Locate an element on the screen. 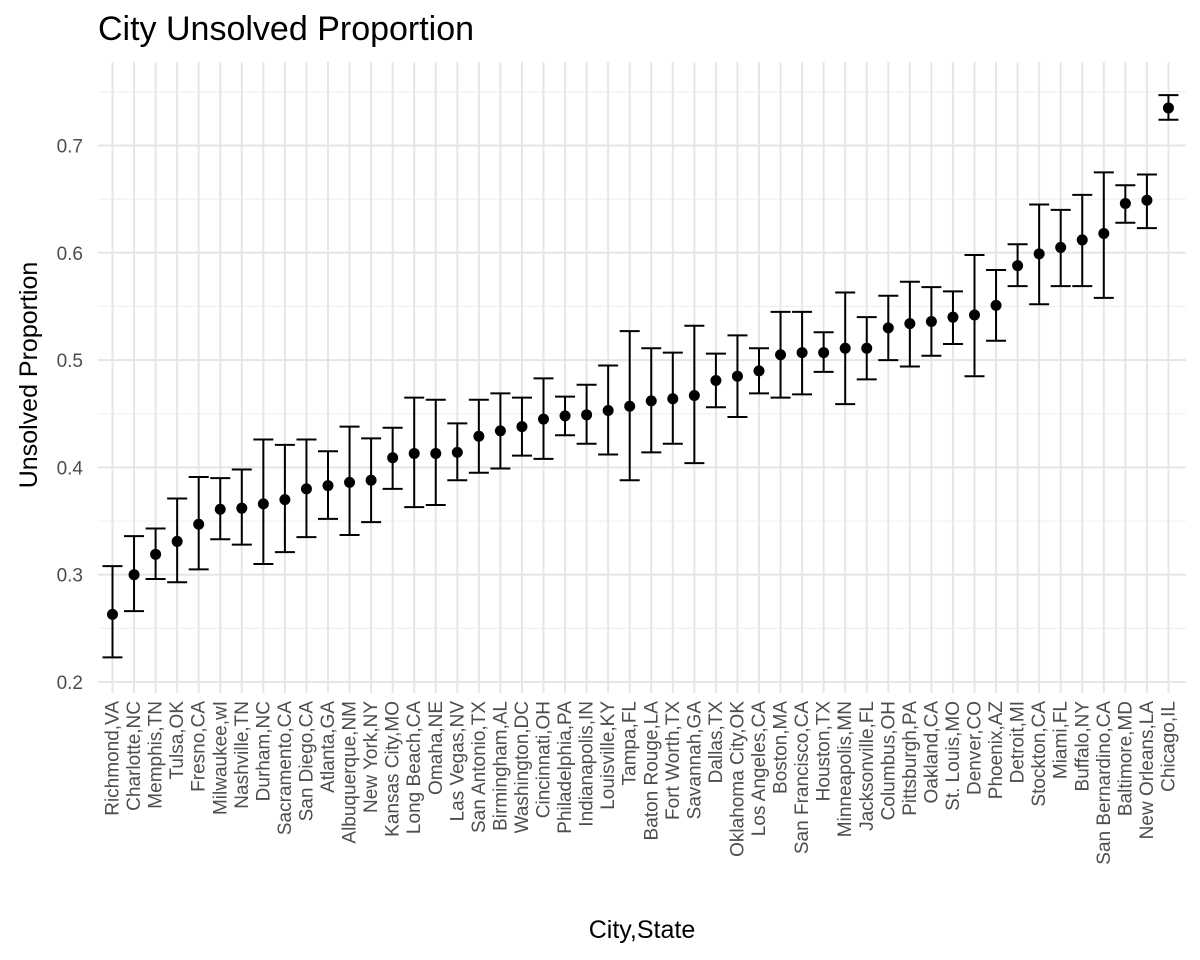  x-tick-label: Louisville,KY is located at coordinates (608, 755).